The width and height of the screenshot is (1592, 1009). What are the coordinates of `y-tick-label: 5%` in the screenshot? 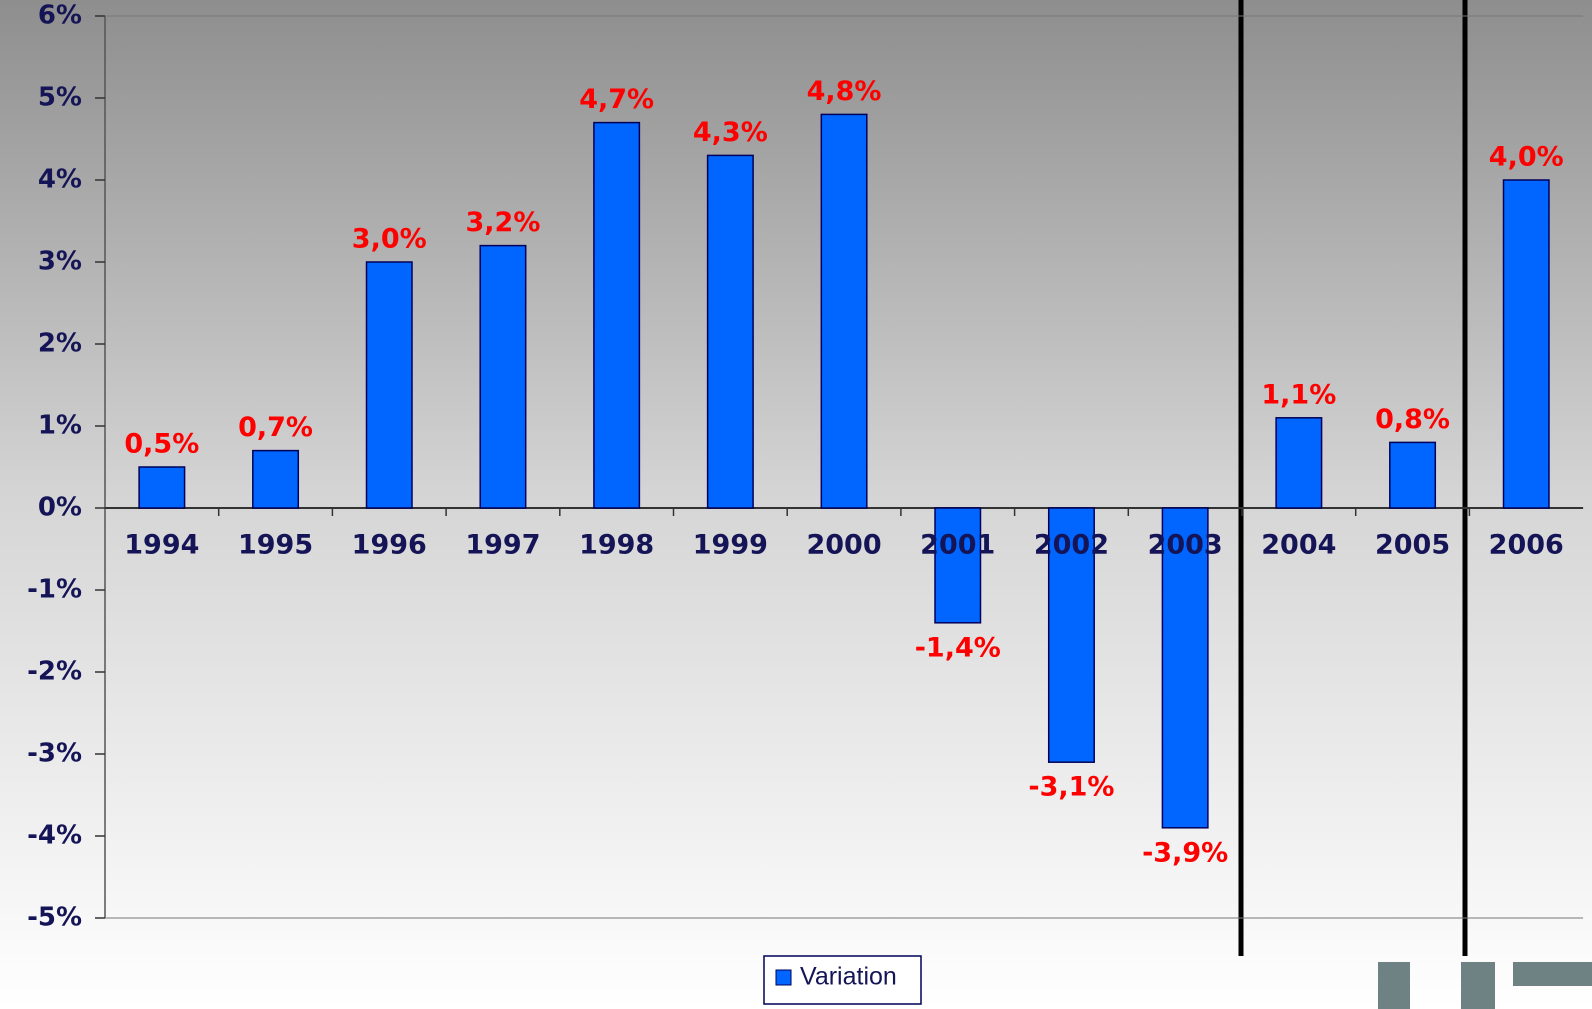 It's located at (60, 98).